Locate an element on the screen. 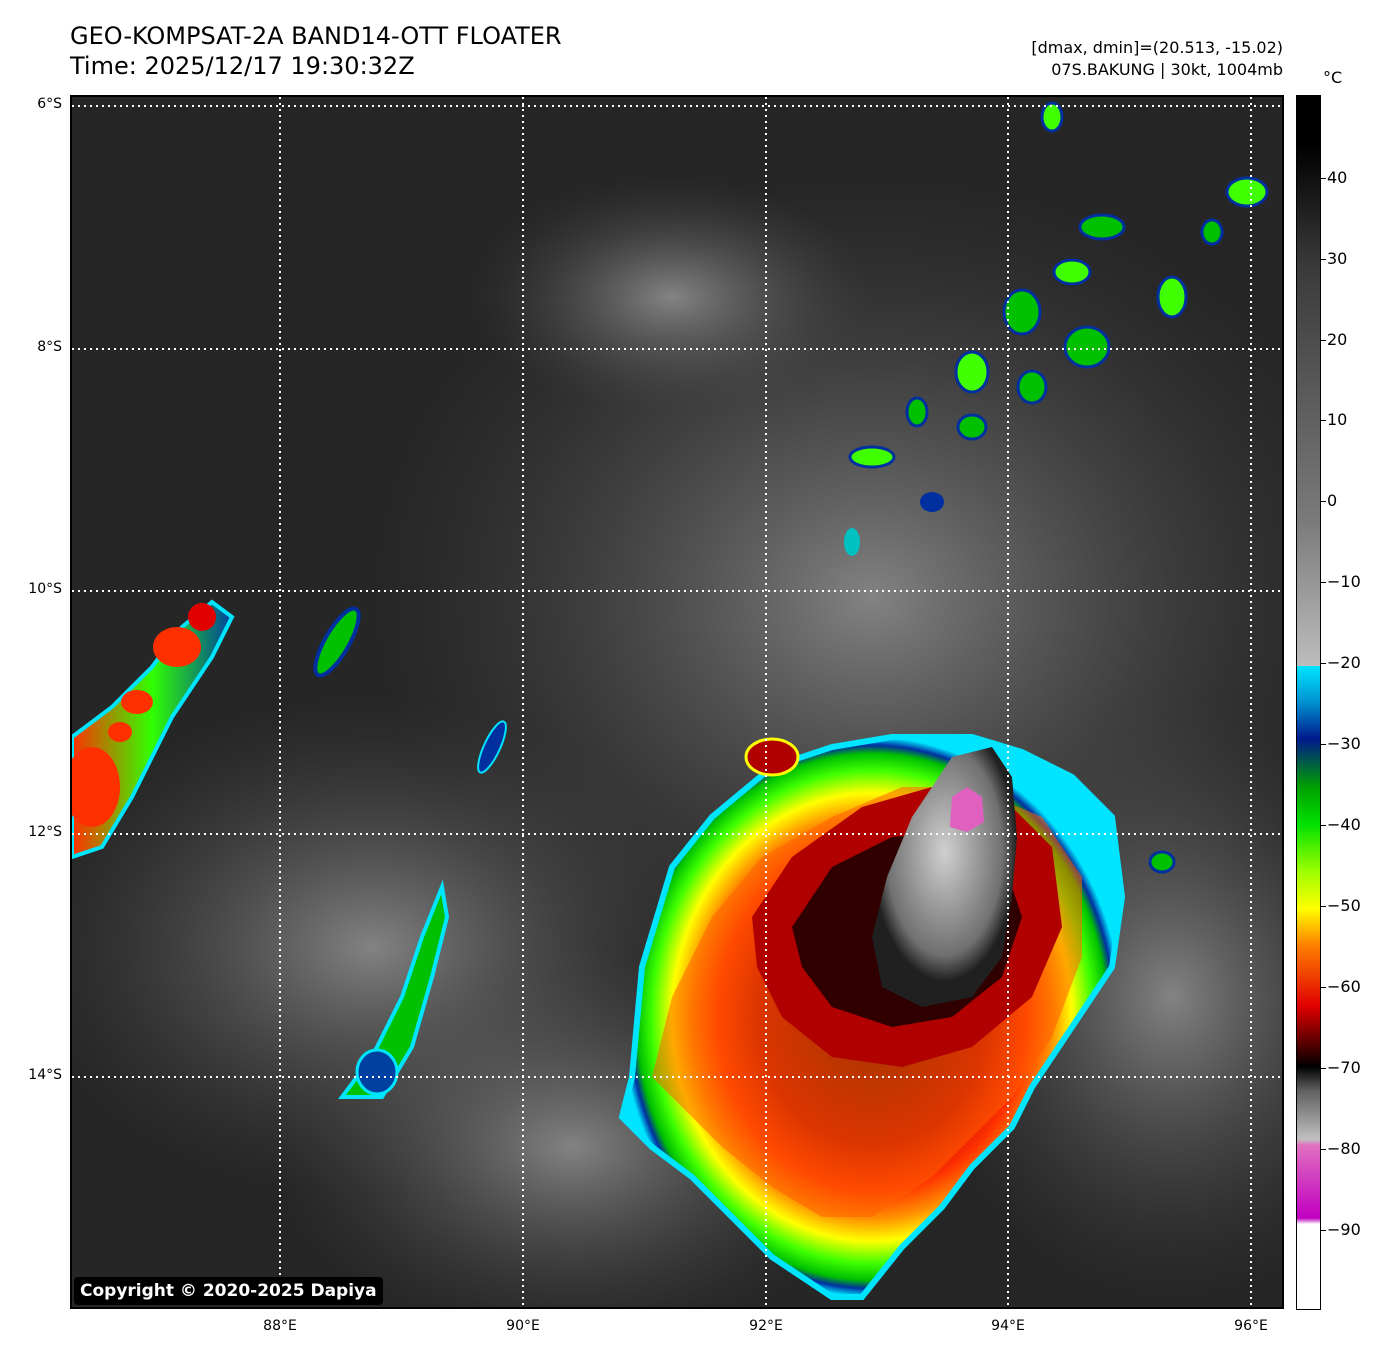 The width and height of the screenshot is (1388, 1359). product-title: GEO-KOMPSAT-2A BAND14-OTT FLOATER is located at coordinates (316, 36).